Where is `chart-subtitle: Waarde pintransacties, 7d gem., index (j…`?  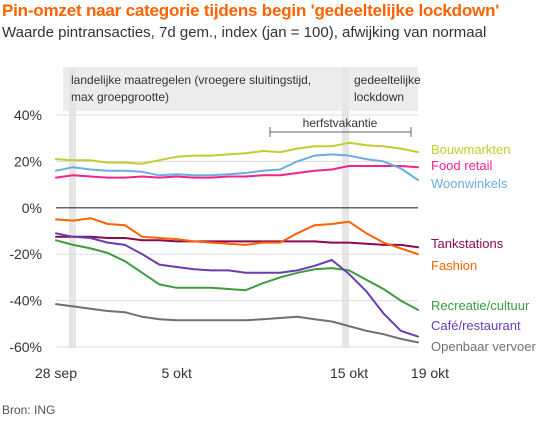 chart-subtitle: Waarde pintransacties, 7d gem., index (j… is located at coordinates (244, 32).